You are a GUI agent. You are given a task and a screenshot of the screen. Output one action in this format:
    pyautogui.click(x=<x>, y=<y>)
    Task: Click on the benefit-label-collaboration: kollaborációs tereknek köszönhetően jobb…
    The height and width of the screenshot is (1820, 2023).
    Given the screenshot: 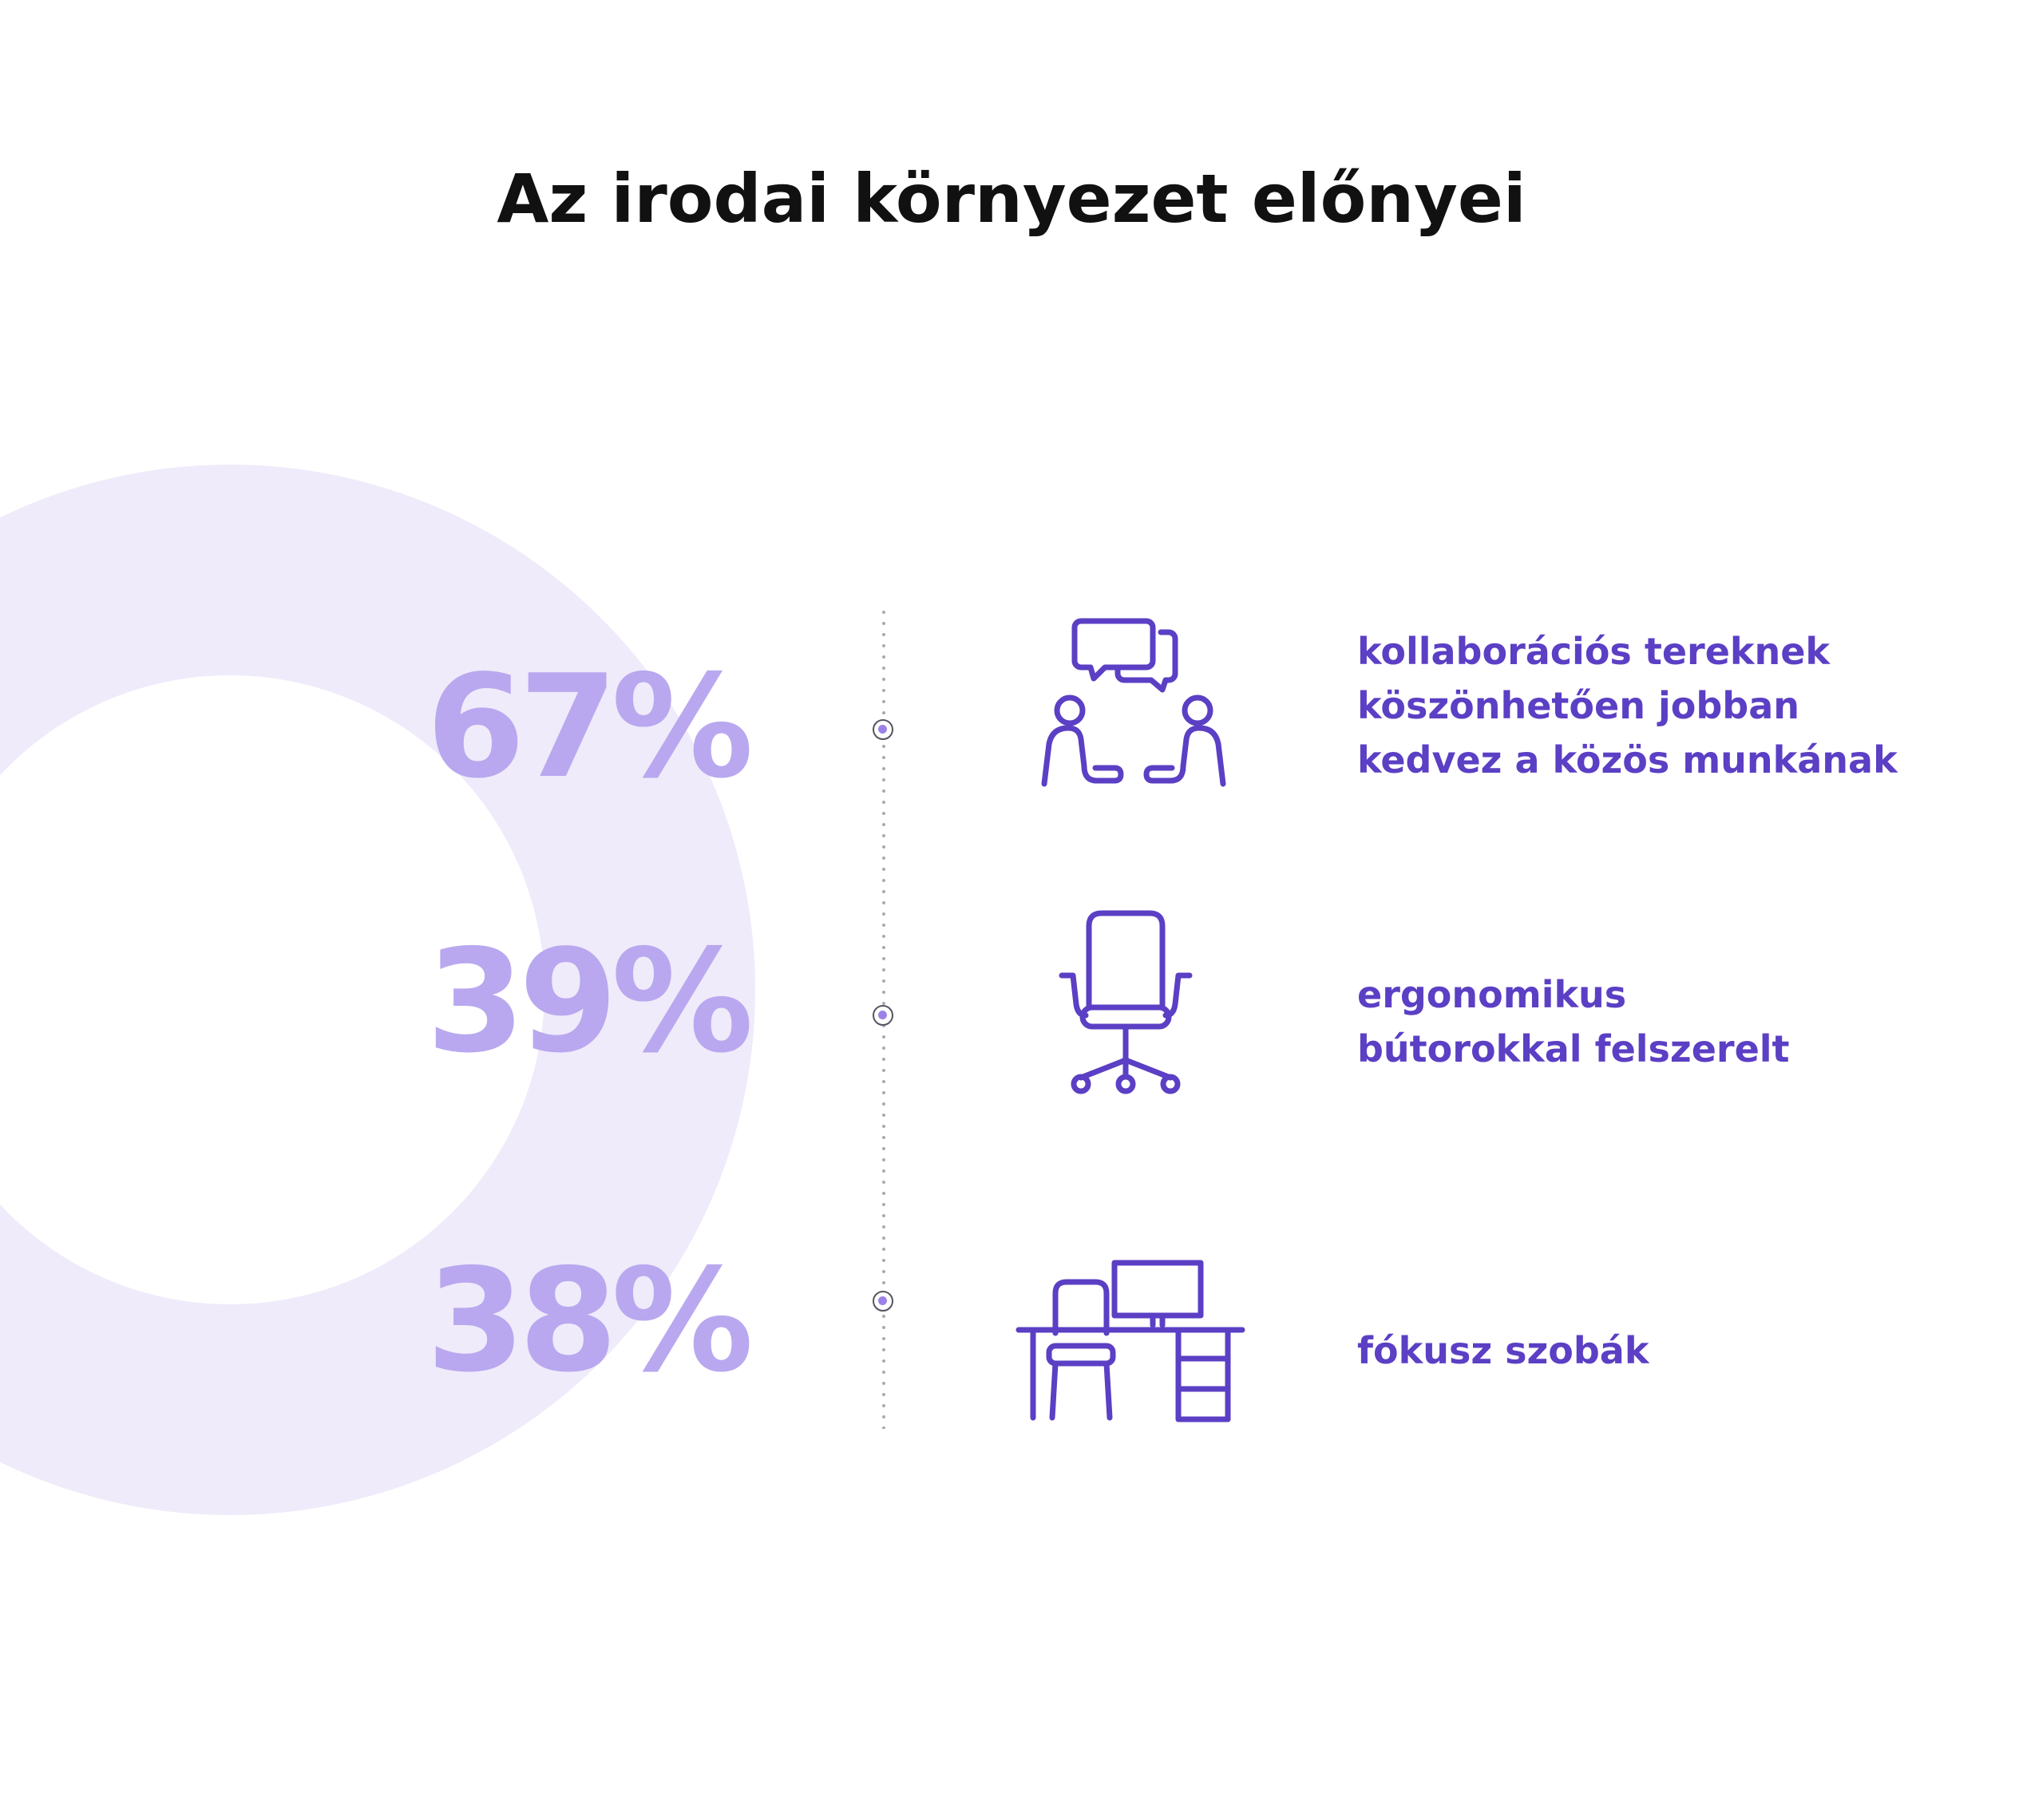 What is the action you would take?
    pyautogui.click(x=1661, y=705)
    